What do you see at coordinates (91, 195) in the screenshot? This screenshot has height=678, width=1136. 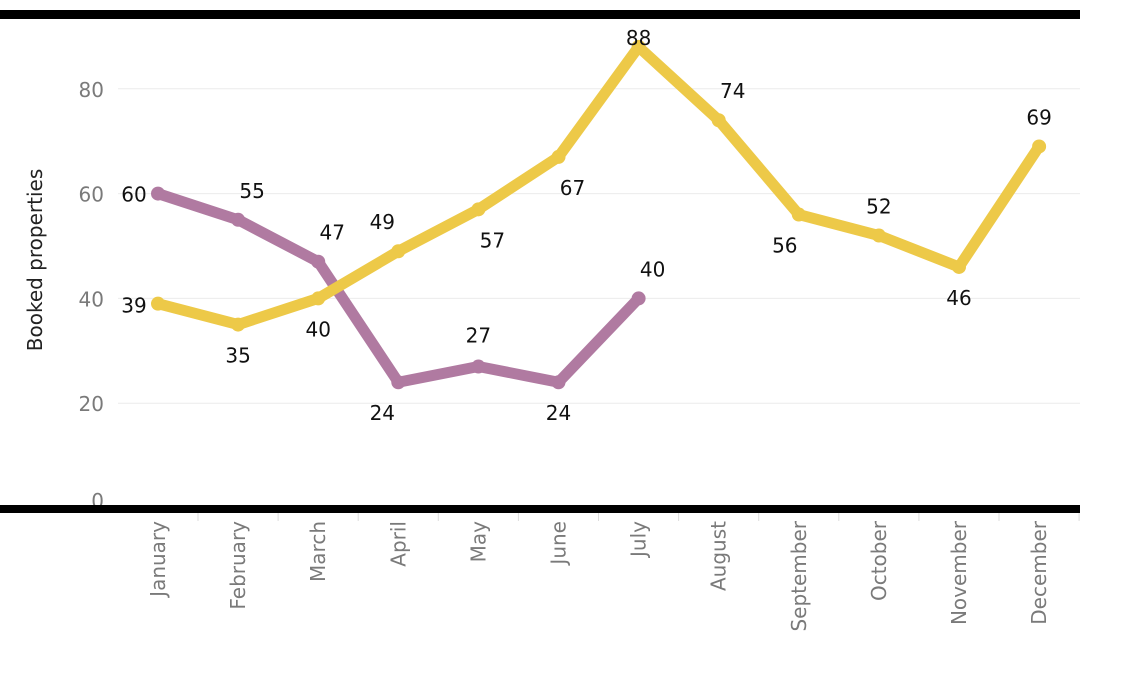 I see `y-tick-label: 60` at bounding box center [91, 195].